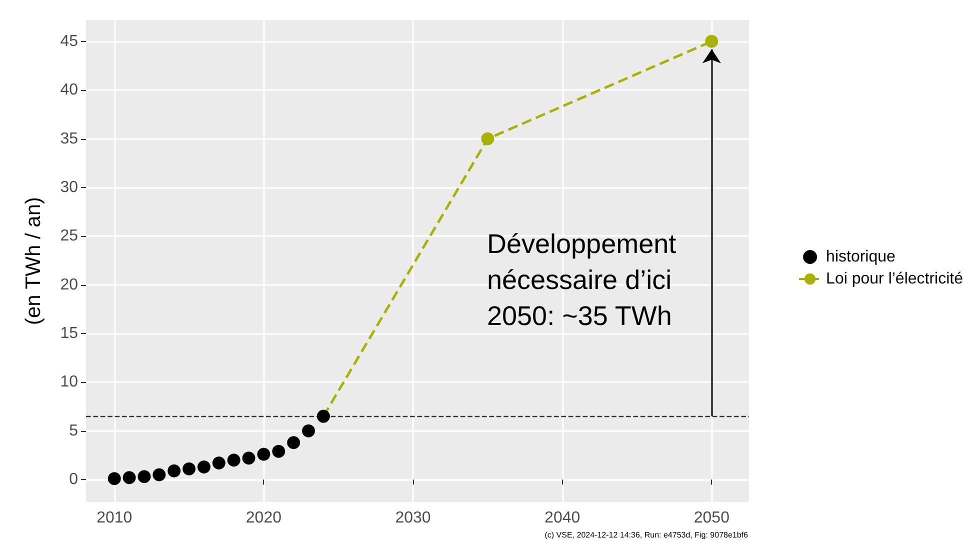 The image size is (976, 547). I want to click on y-tick-label: 10, so click(69, 382).